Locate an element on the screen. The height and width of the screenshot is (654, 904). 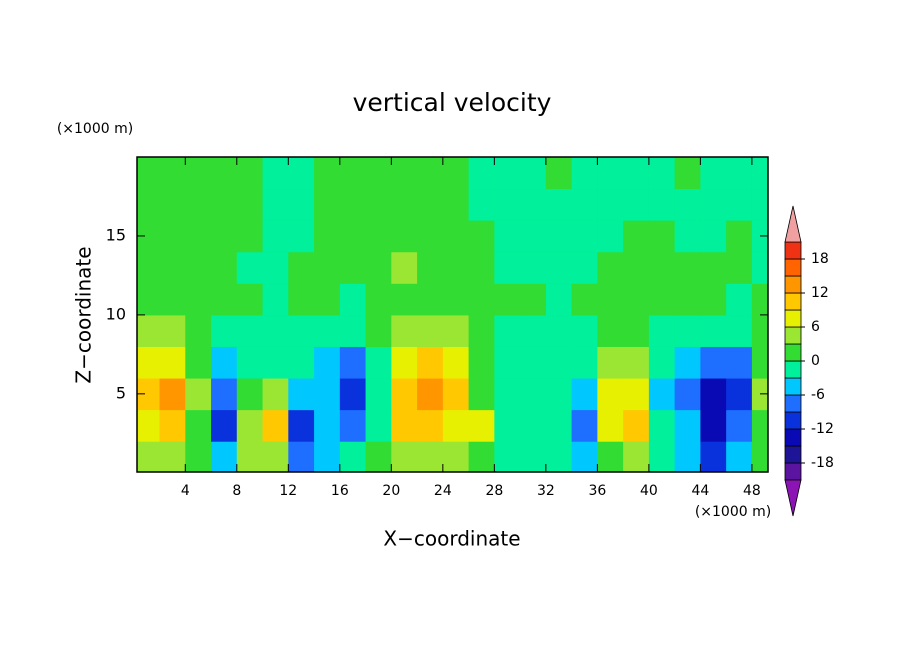
colorbar-tick-label: -12 is located at coordinates (822, 429).